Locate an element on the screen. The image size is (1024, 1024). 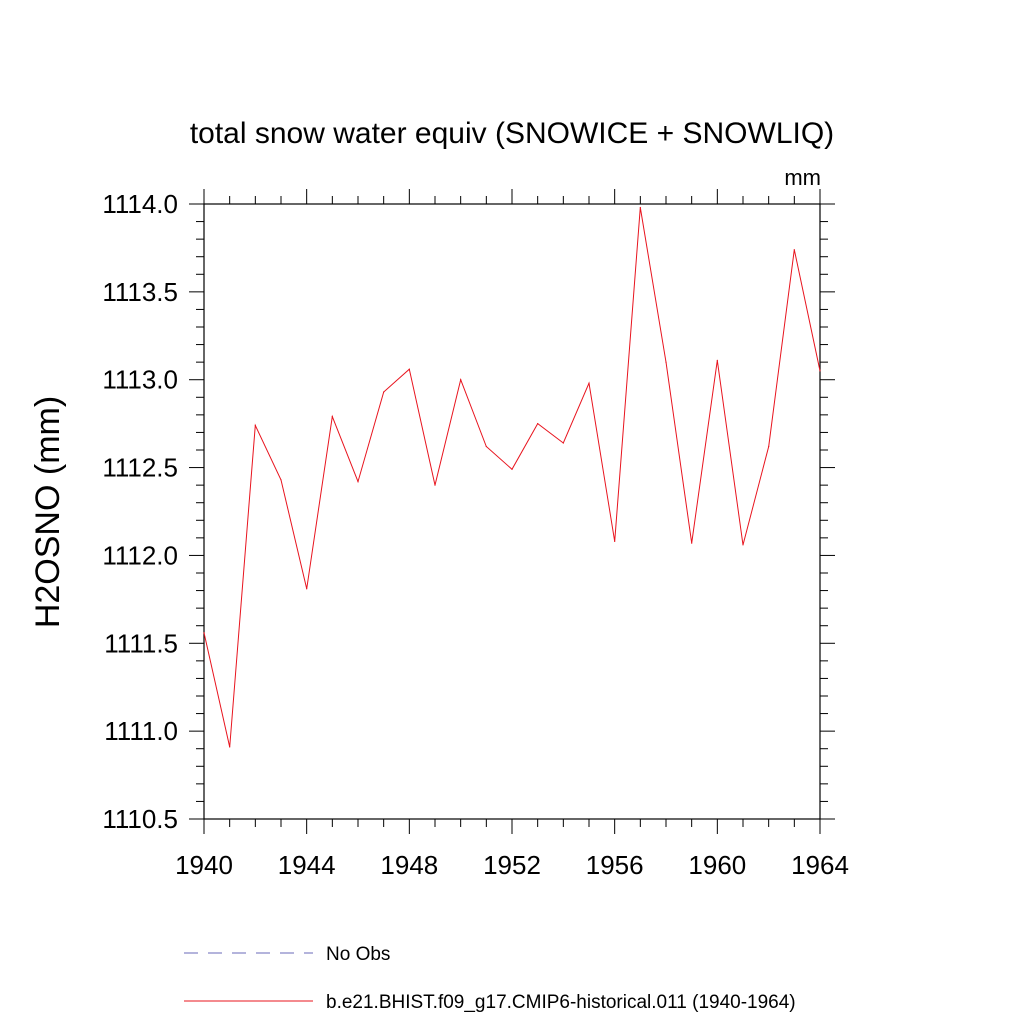
x-tick-label: 1956 is located at coordinates (615, 865).